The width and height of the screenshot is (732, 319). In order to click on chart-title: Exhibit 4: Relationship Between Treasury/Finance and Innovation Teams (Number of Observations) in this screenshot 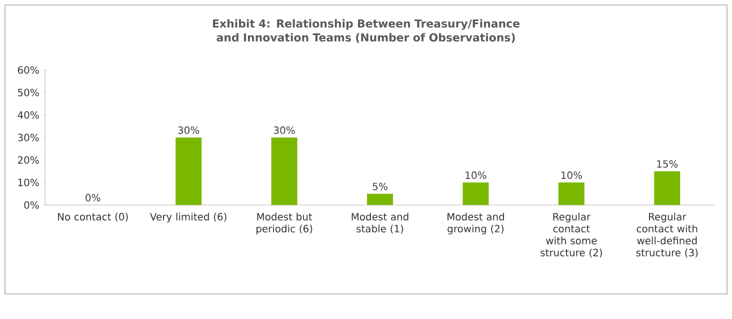, I will do `click(366, 31)`.